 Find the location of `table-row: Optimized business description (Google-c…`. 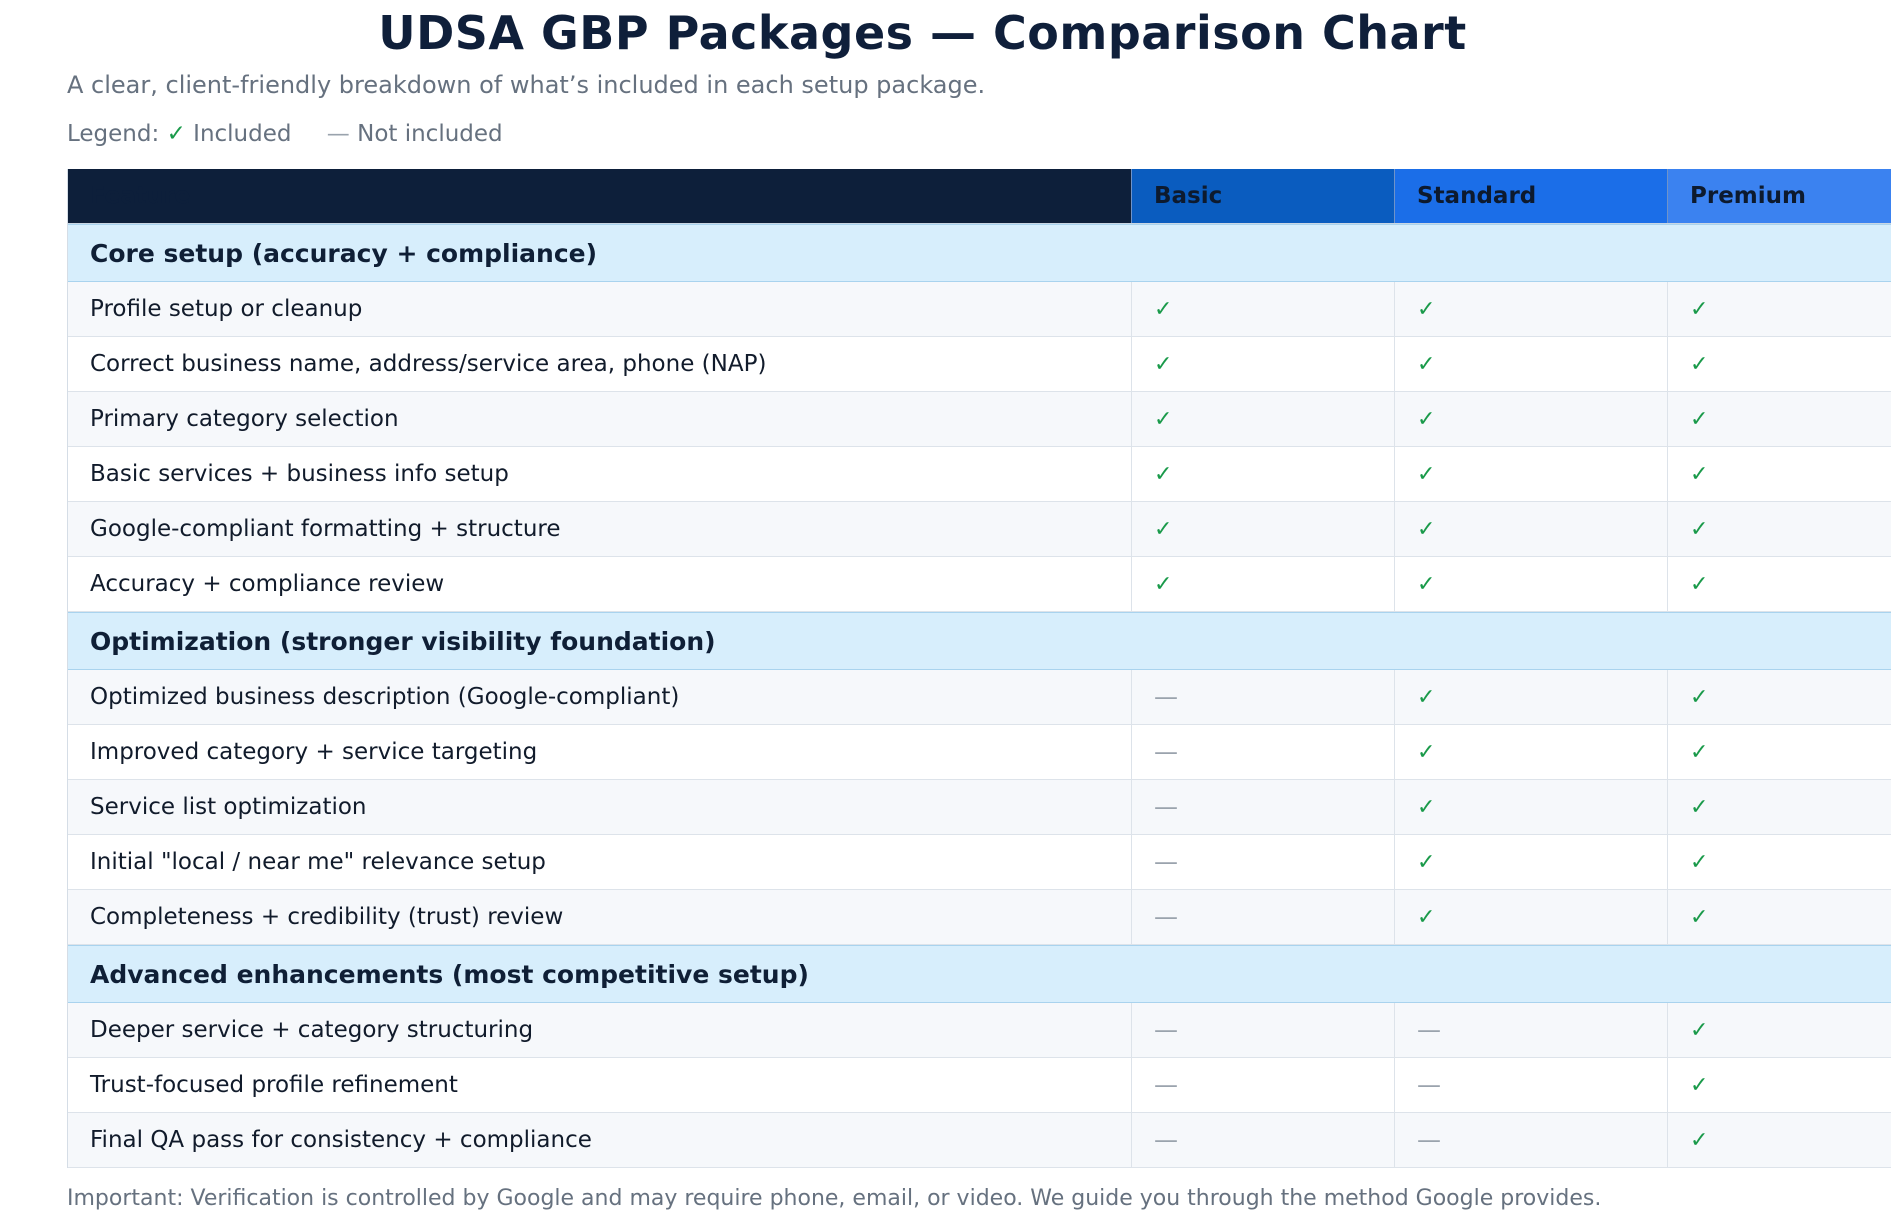

table-row: Optimized business description (Google-c… is located at coordinates (979, 697).